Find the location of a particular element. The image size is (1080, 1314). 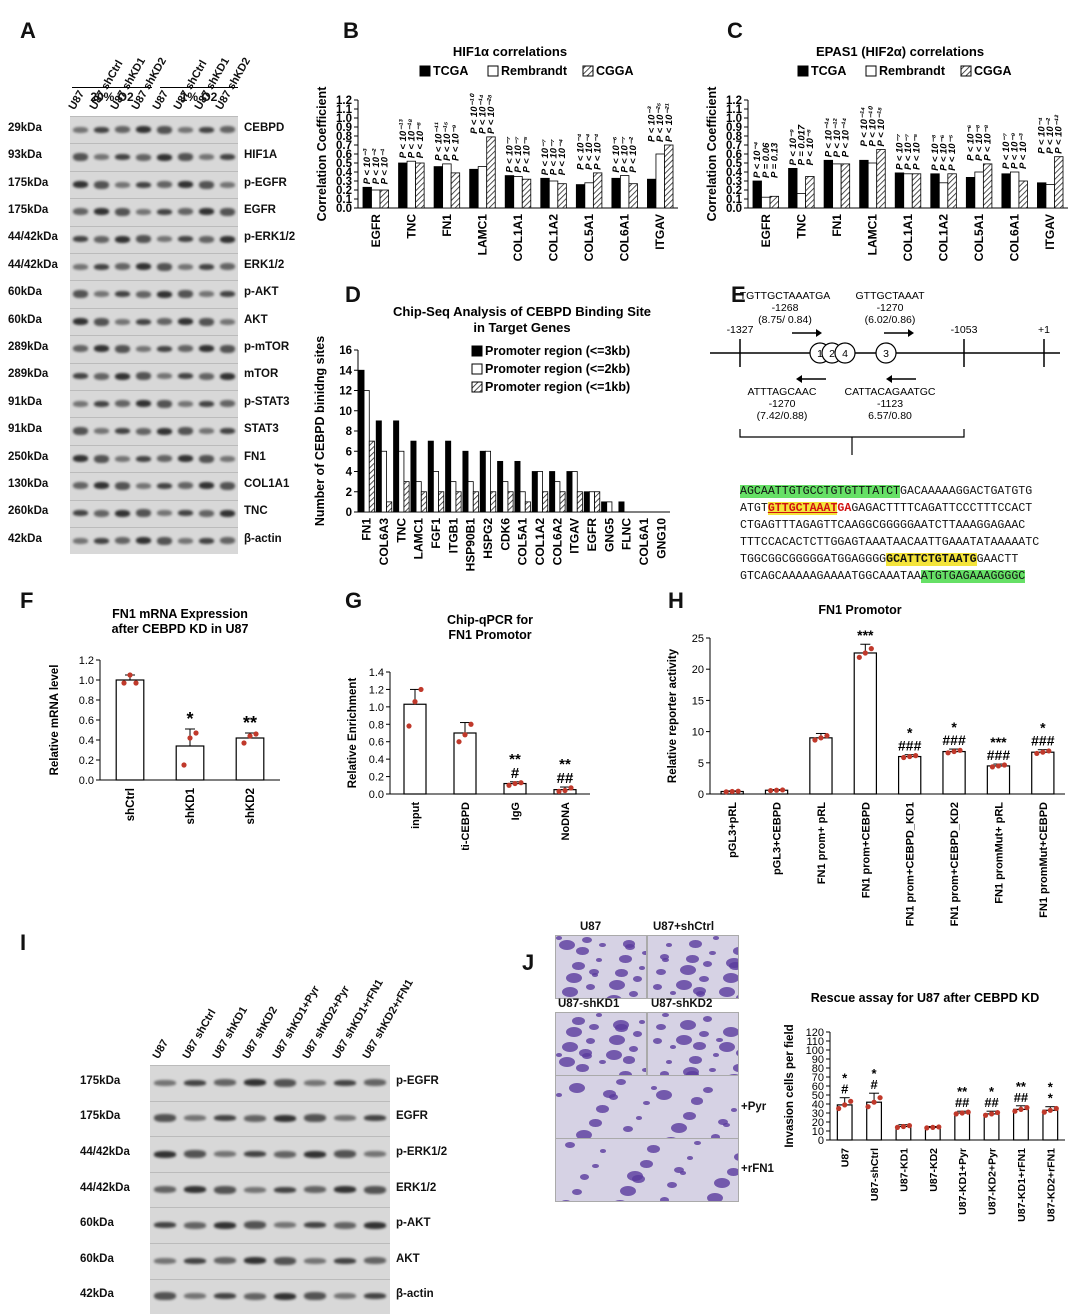

legend-entry: Promoter region (<=3kb) is located at coordinates (557, 351).